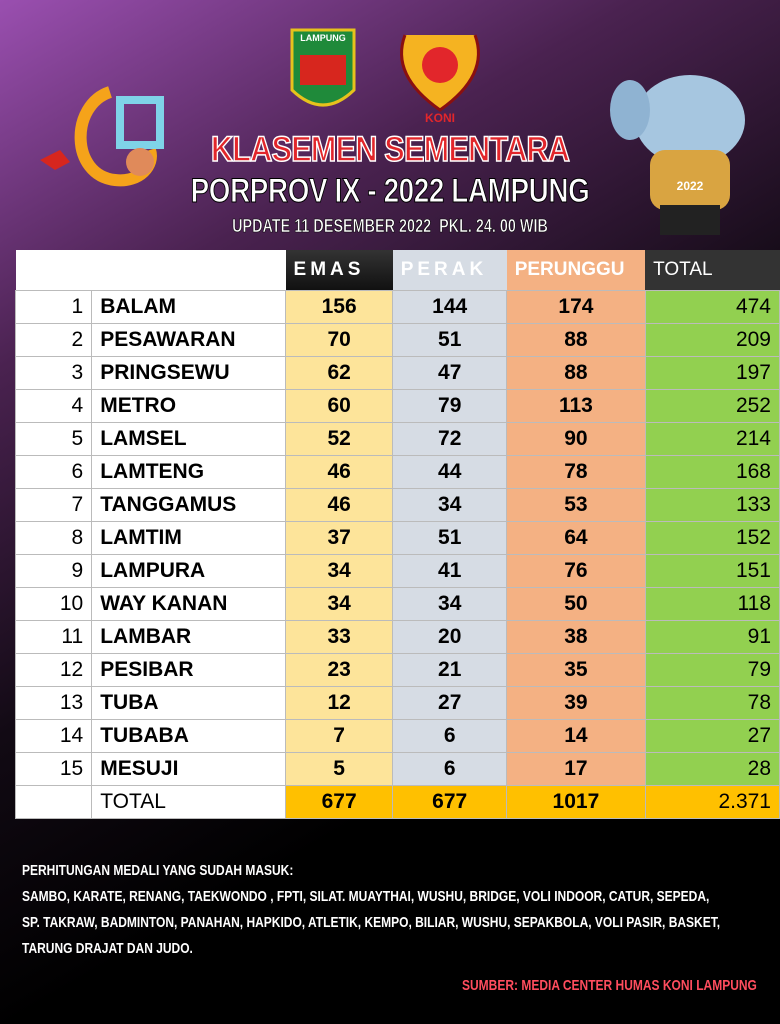 The image size is (780, 1024). Describe the element at coordinates (189, 373) in the screenshot. I see `cell: PRINGSEWU` at that location.